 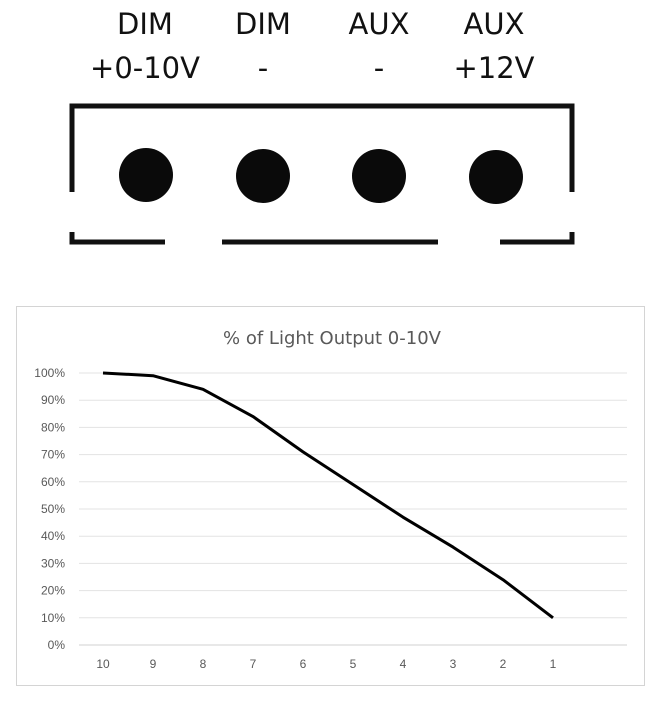 What do you see at coordinates (117, 238) in the screenshot?
I see `connector-bottom-left-segment` at bounding box center [117, 238].